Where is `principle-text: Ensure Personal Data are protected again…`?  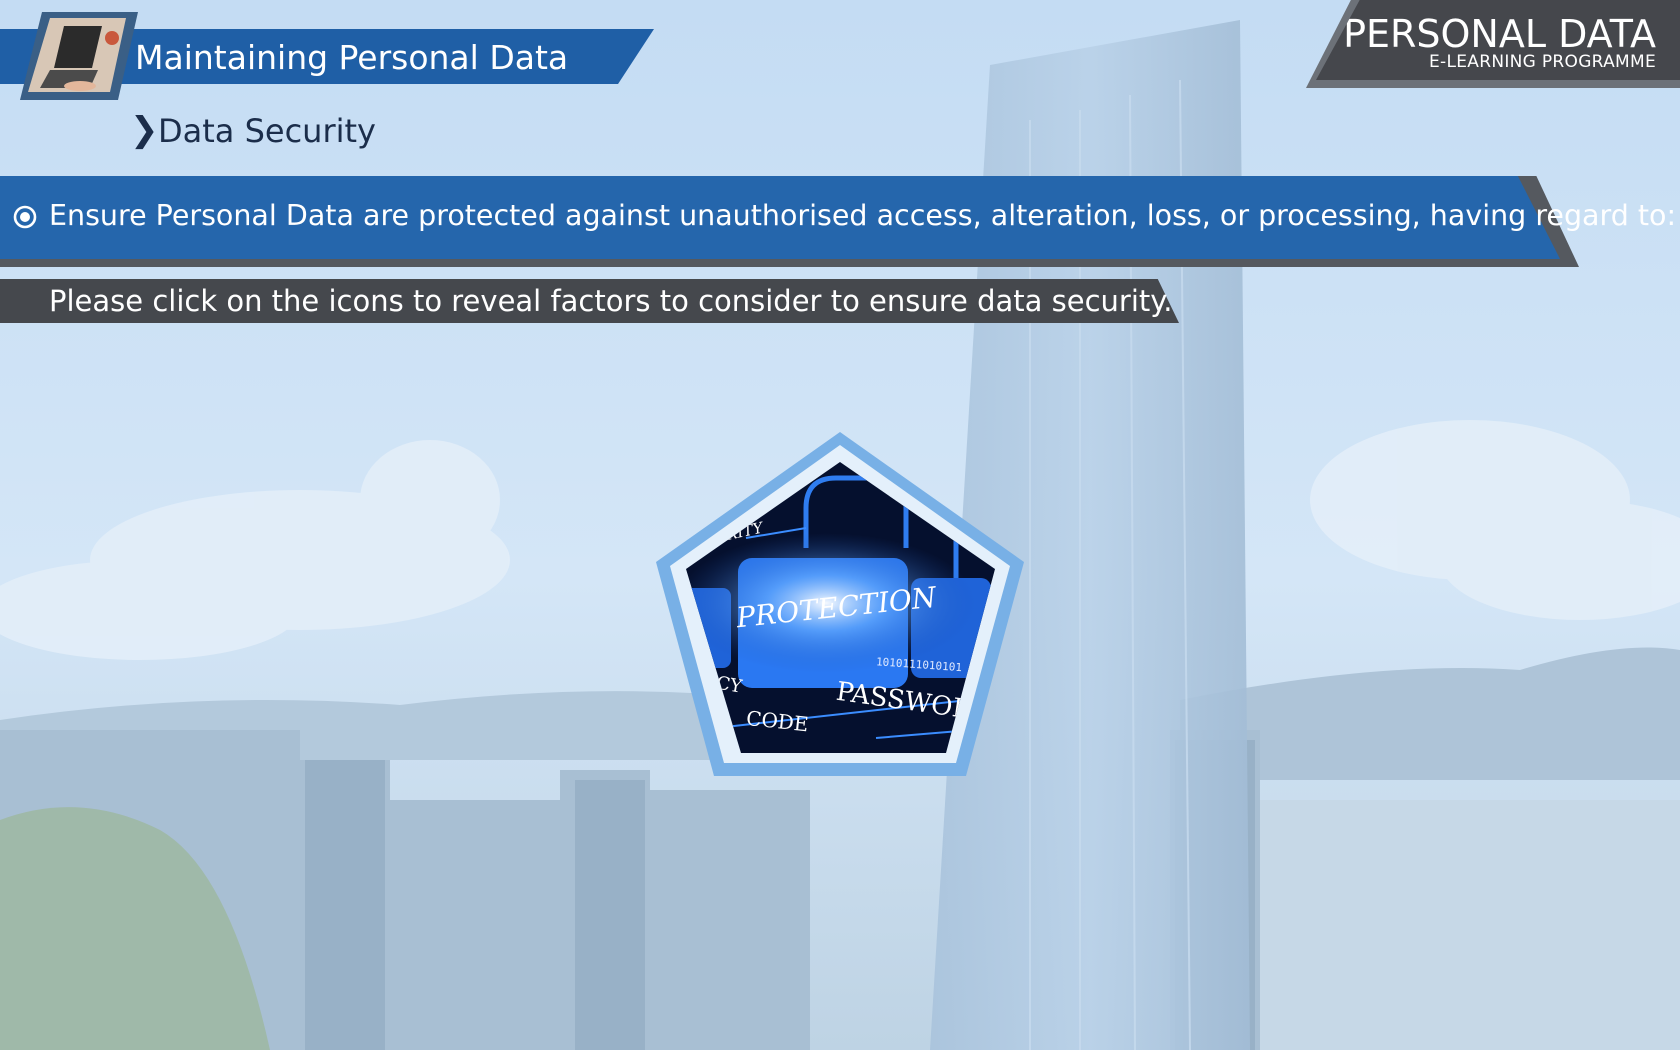 principle-text: Ensure Personal Data are protected again… is located at coordinates (863, 215).